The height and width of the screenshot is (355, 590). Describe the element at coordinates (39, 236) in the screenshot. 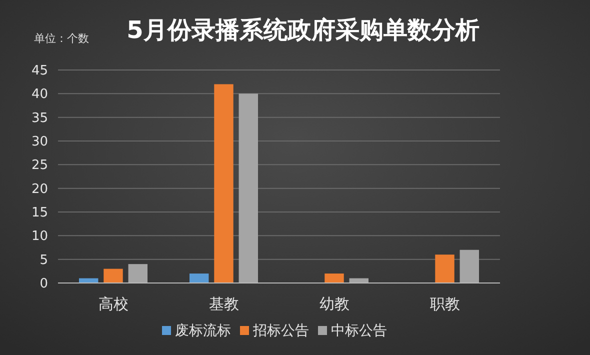

I see `y-tick-label: 10` at that location.